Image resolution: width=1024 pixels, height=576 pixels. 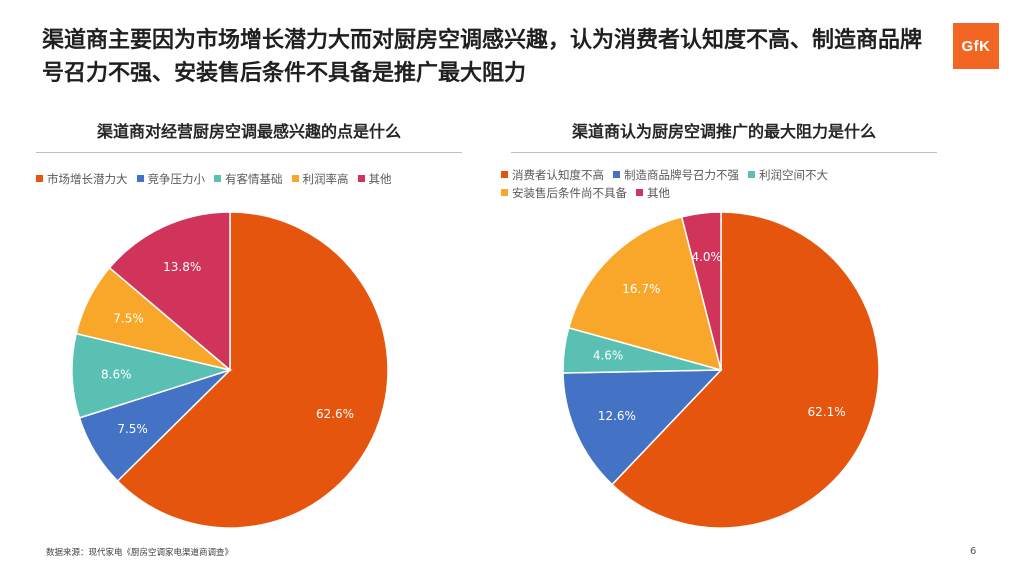 I want to click on pie-slice-label: 4.6%, so click(x=608, y=356).